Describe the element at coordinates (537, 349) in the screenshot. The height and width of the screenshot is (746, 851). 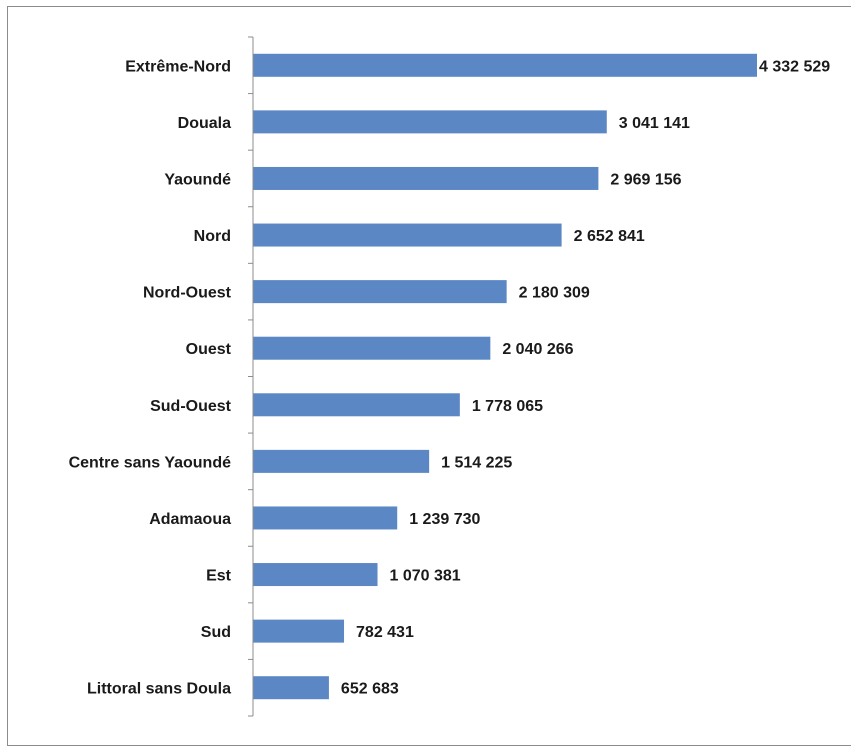
I see `value-label: 2 040 266` at that location.